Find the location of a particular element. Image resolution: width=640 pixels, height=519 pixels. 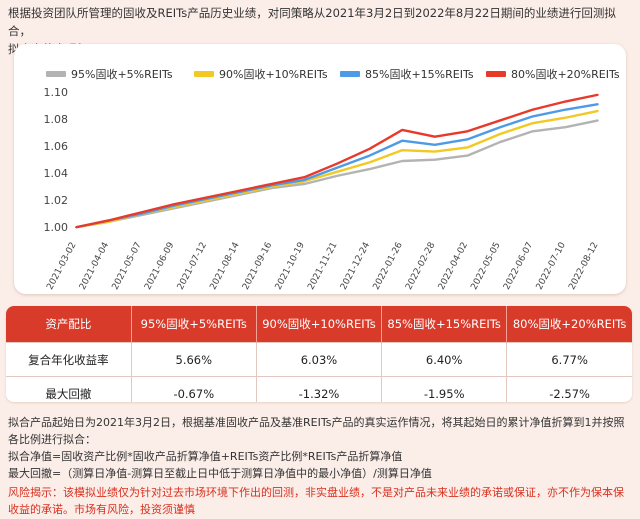

header-85-15: 85%固收+15%REITs is located at coordinates (444, 324).